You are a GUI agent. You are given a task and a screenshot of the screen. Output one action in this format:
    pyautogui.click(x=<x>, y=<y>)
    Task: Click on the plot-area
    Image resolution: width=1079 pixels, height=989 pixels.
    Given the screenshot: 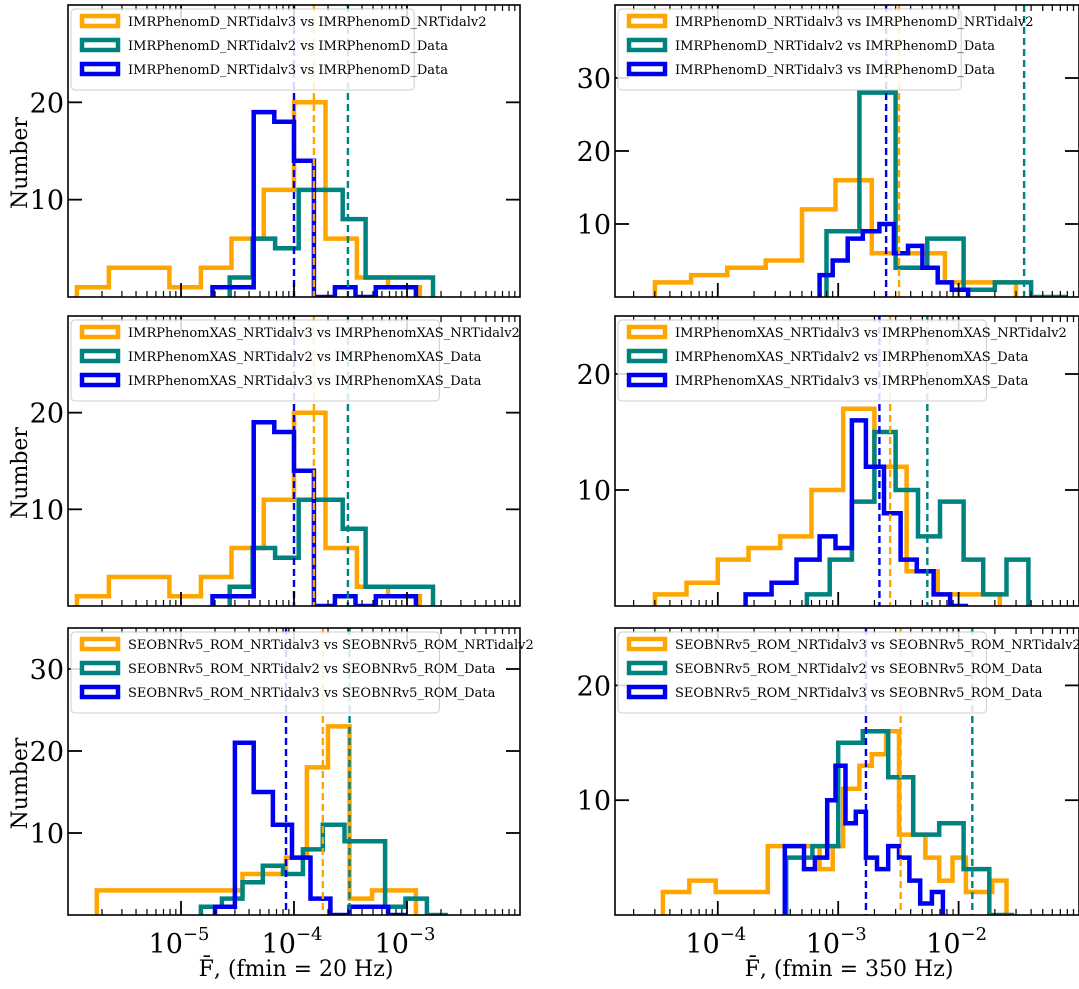 What is the action you would take?
    pyautogui.click(x=841, y=461)
    